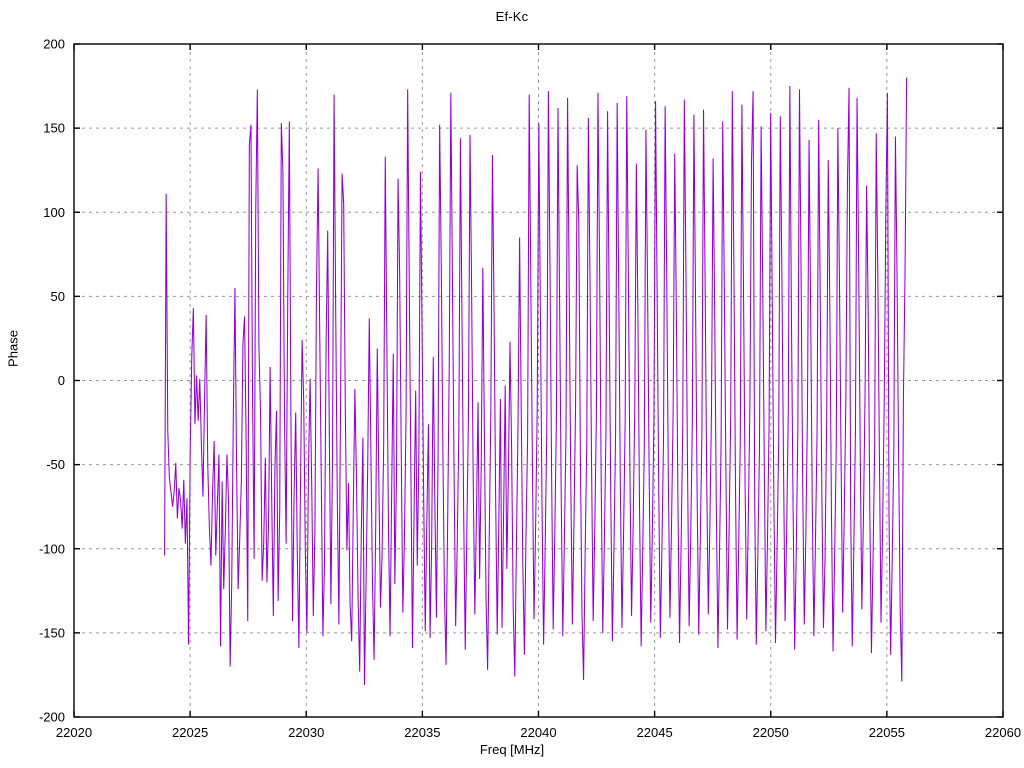  What do you see at coordinates (74, 732) in the screenshot?
I see `x-tick-label: 22020` at bounding box center [74, 732].